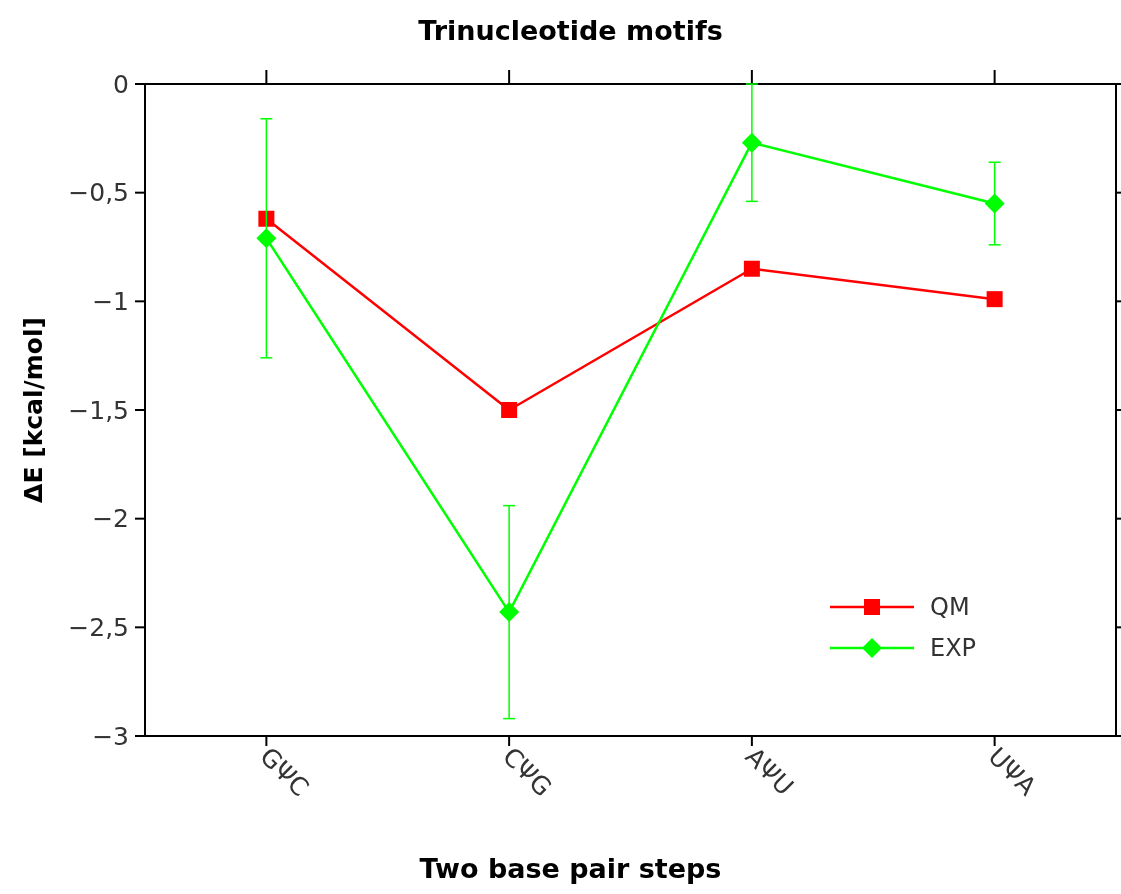  What do you see at coordinates (110, 519) in the screenshot?
I see `y-tick-label: −2` at bounding box center [110, 519].